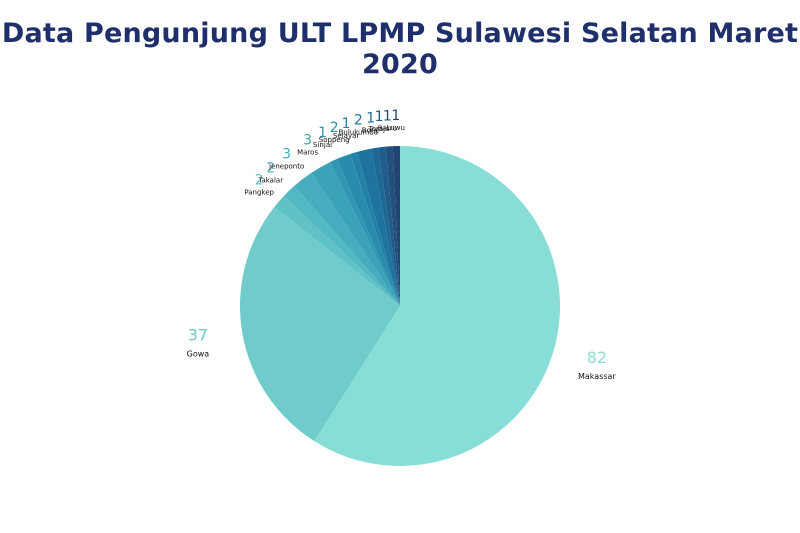  What do you see at coordinates (395, 116) in the screenshot?
I see `data-label-value-luwu: 1` at bounding box center [395, 116].